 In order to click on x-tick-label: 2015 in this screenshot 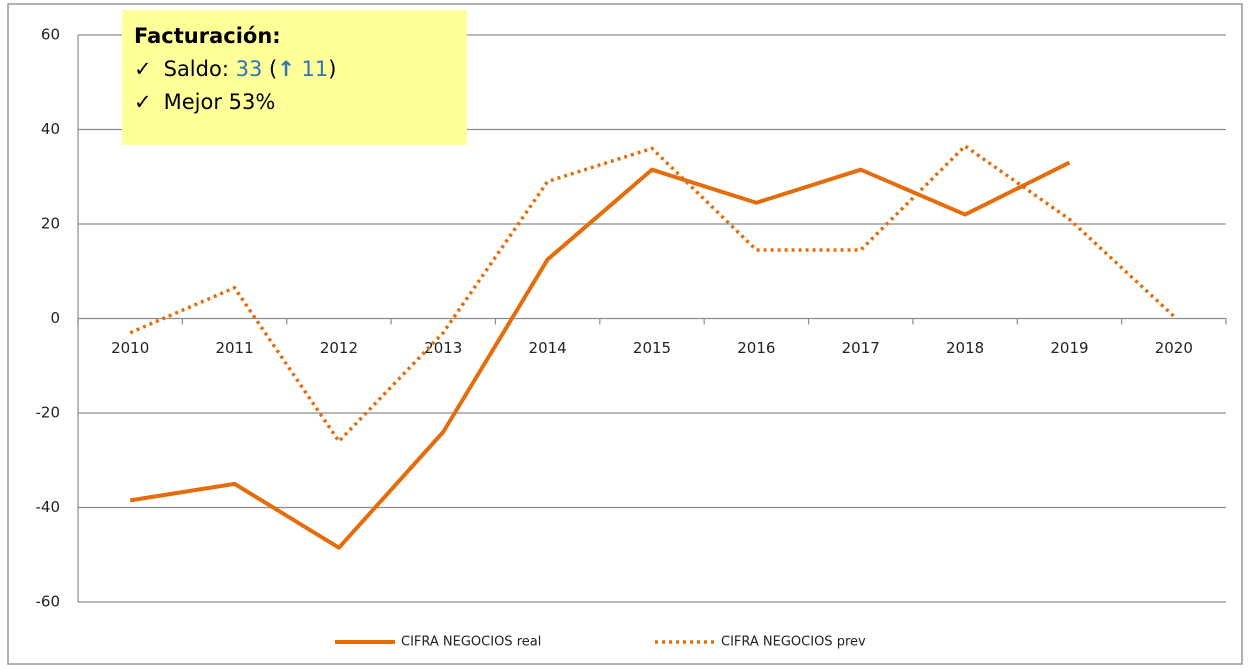, I will do `click(652, 348)`.